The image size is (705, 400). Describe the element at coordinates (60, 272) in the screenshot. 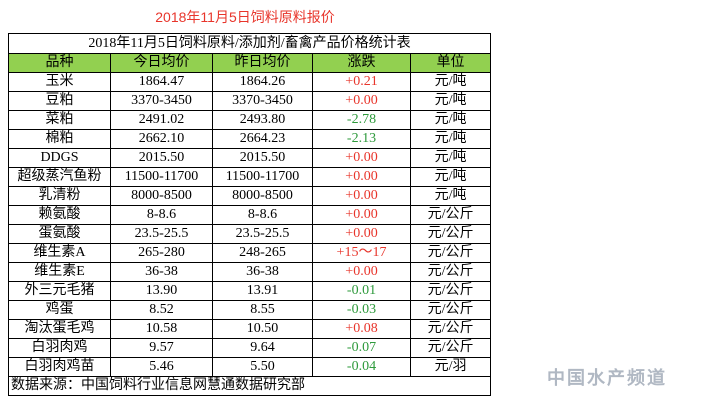

I see `item-name: 维生素E` at that location.